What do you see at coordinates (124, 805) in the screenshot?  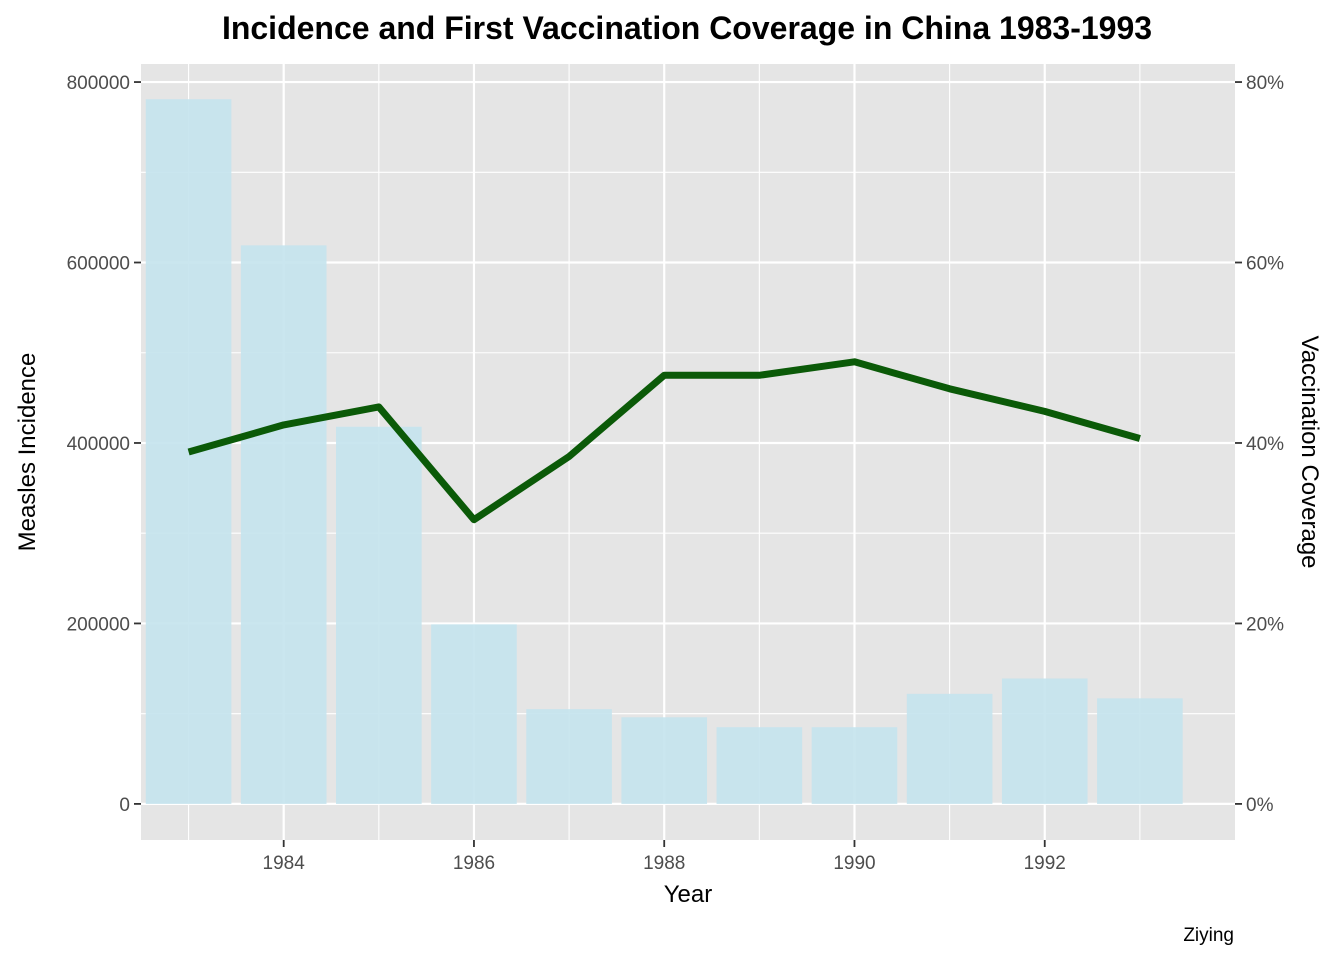 I see `y-tick-label: 0` at bounding box center [124, 805].